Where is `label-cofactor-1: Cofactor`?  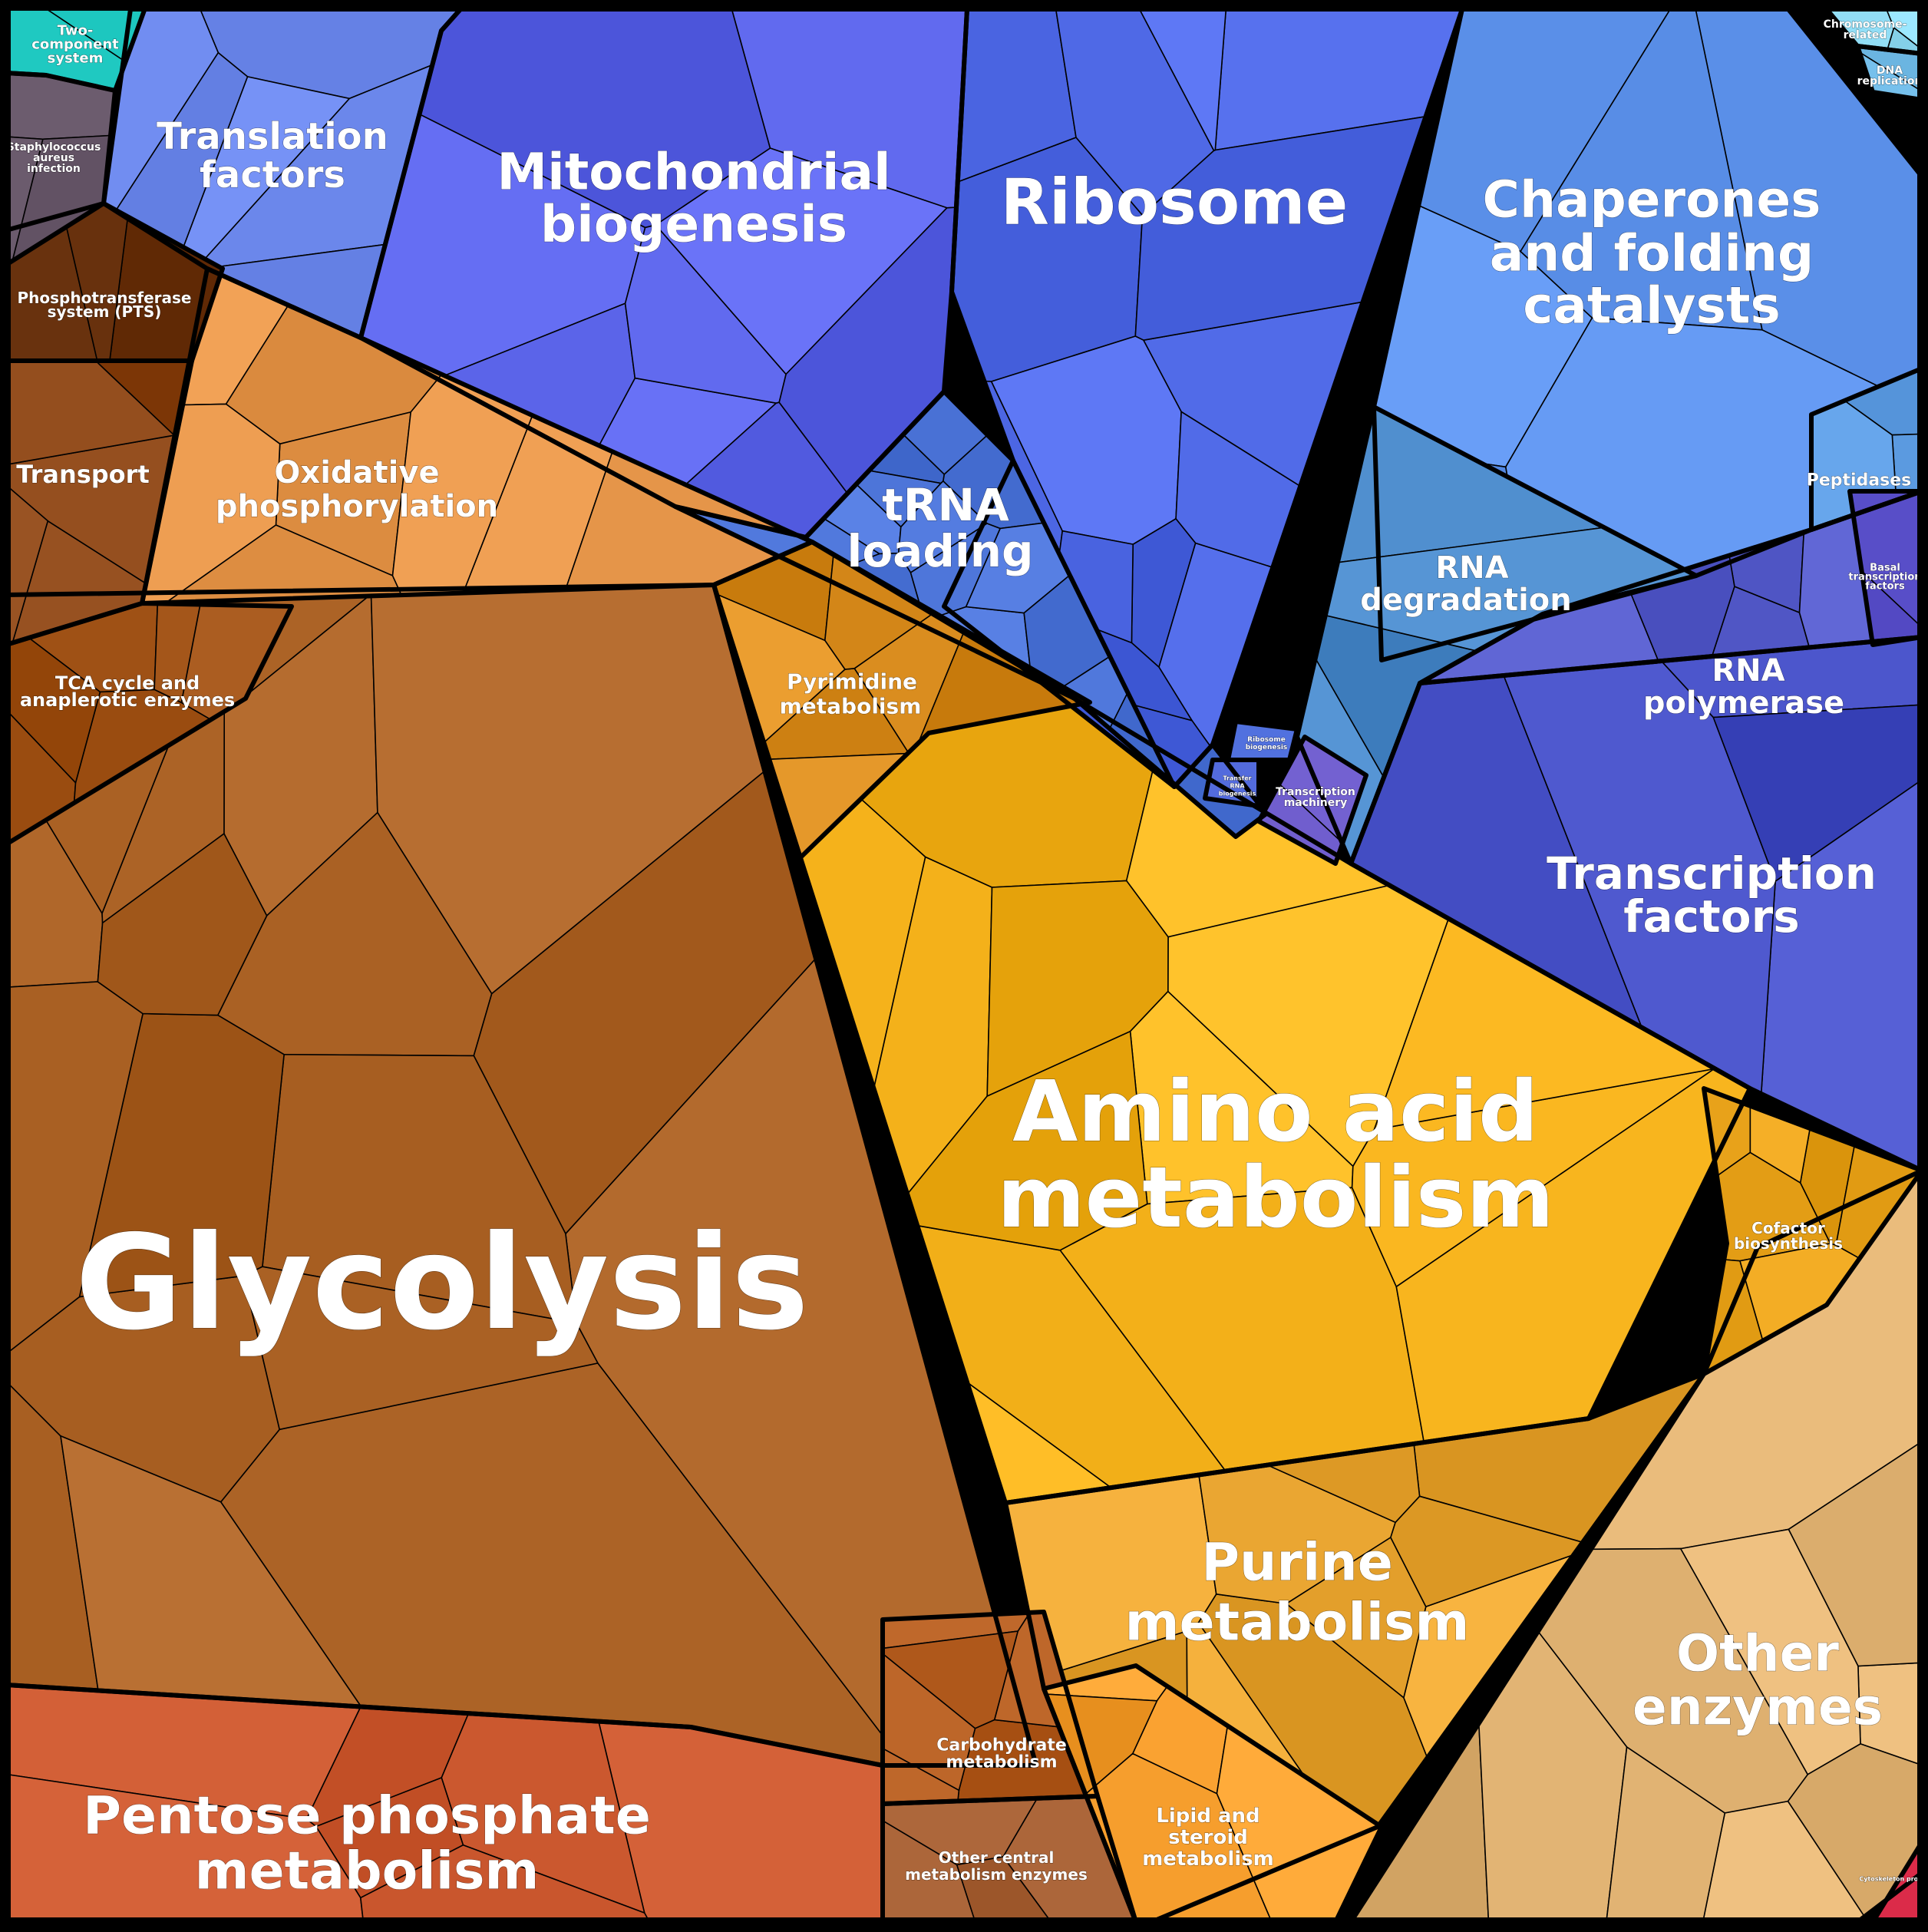 label-cofactor-1: Cofactor is located at coordinates (1788, 1228).